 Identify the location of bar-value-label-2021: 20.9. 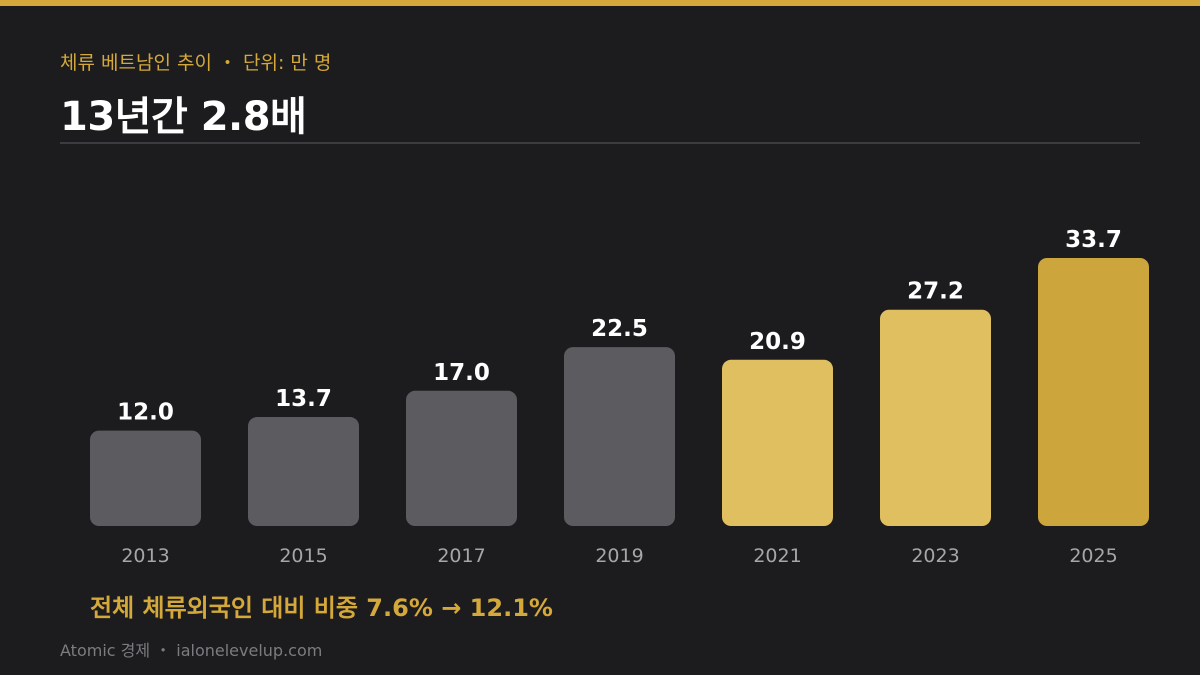
(777, 342).